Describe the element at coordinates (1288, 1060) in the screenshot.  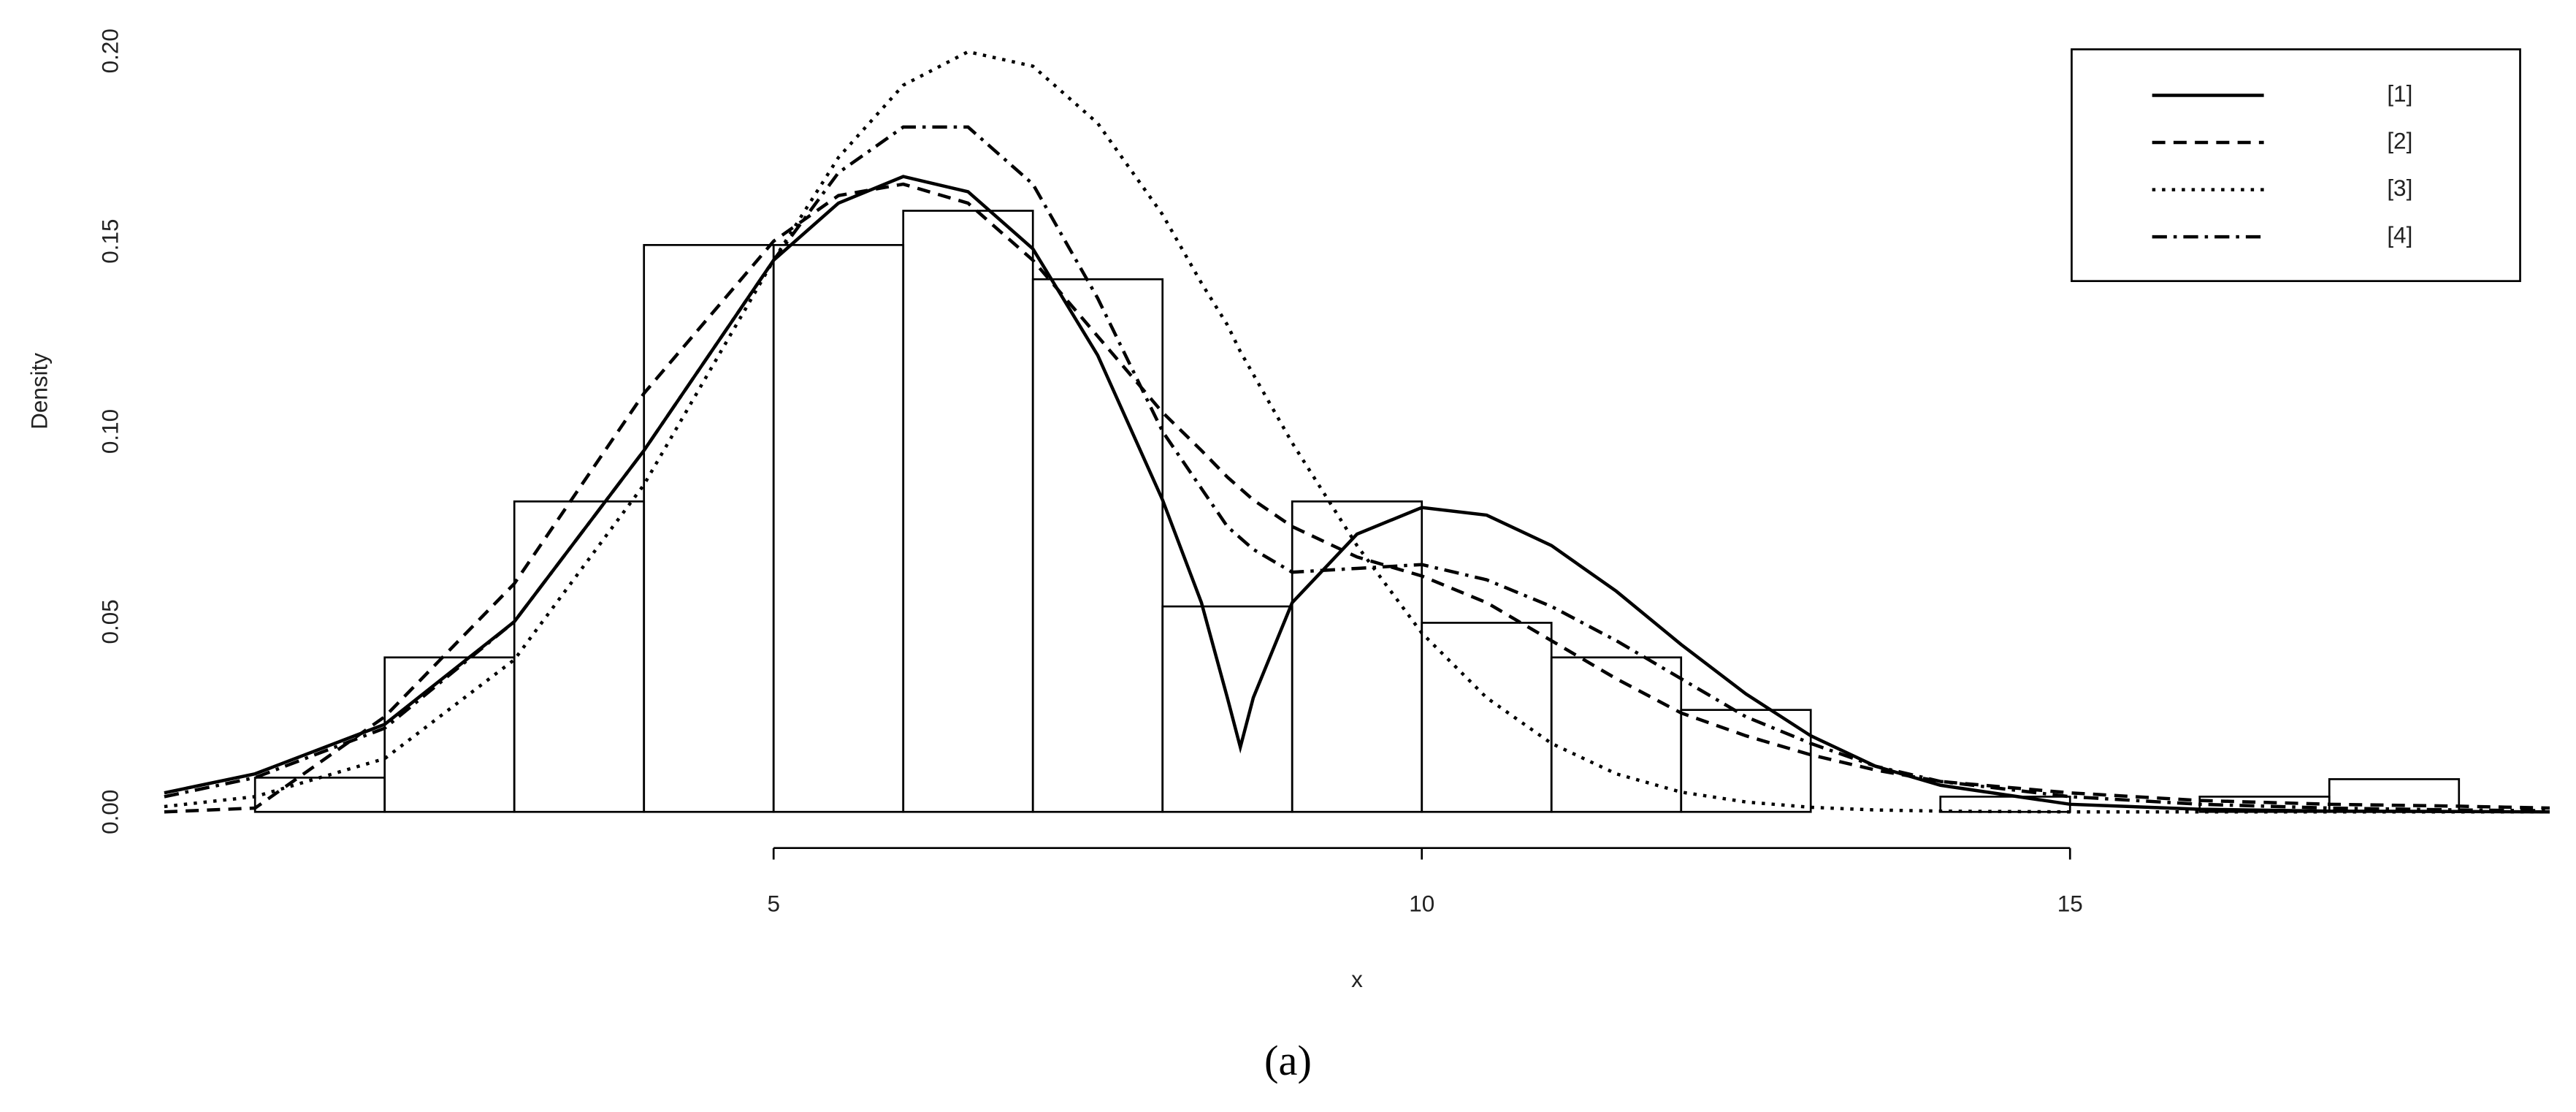
I see `caption: (a)` at that location.